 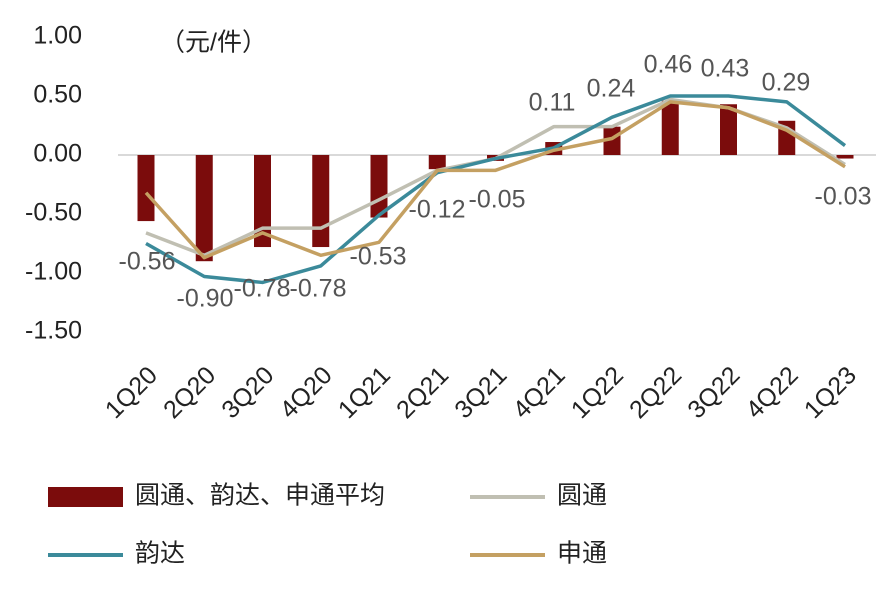 I want to click on data-label: 0.46, so click(x=668, y=65).